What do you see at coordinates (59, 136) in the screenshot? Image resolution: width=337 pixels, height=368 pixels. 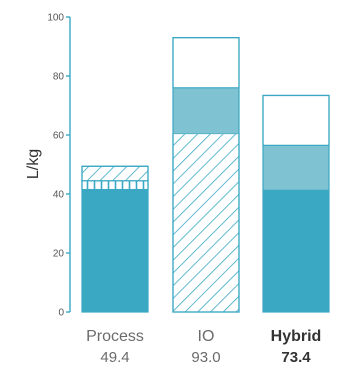 I see `y-tick-label: 60` at bounding box center [59, 136].